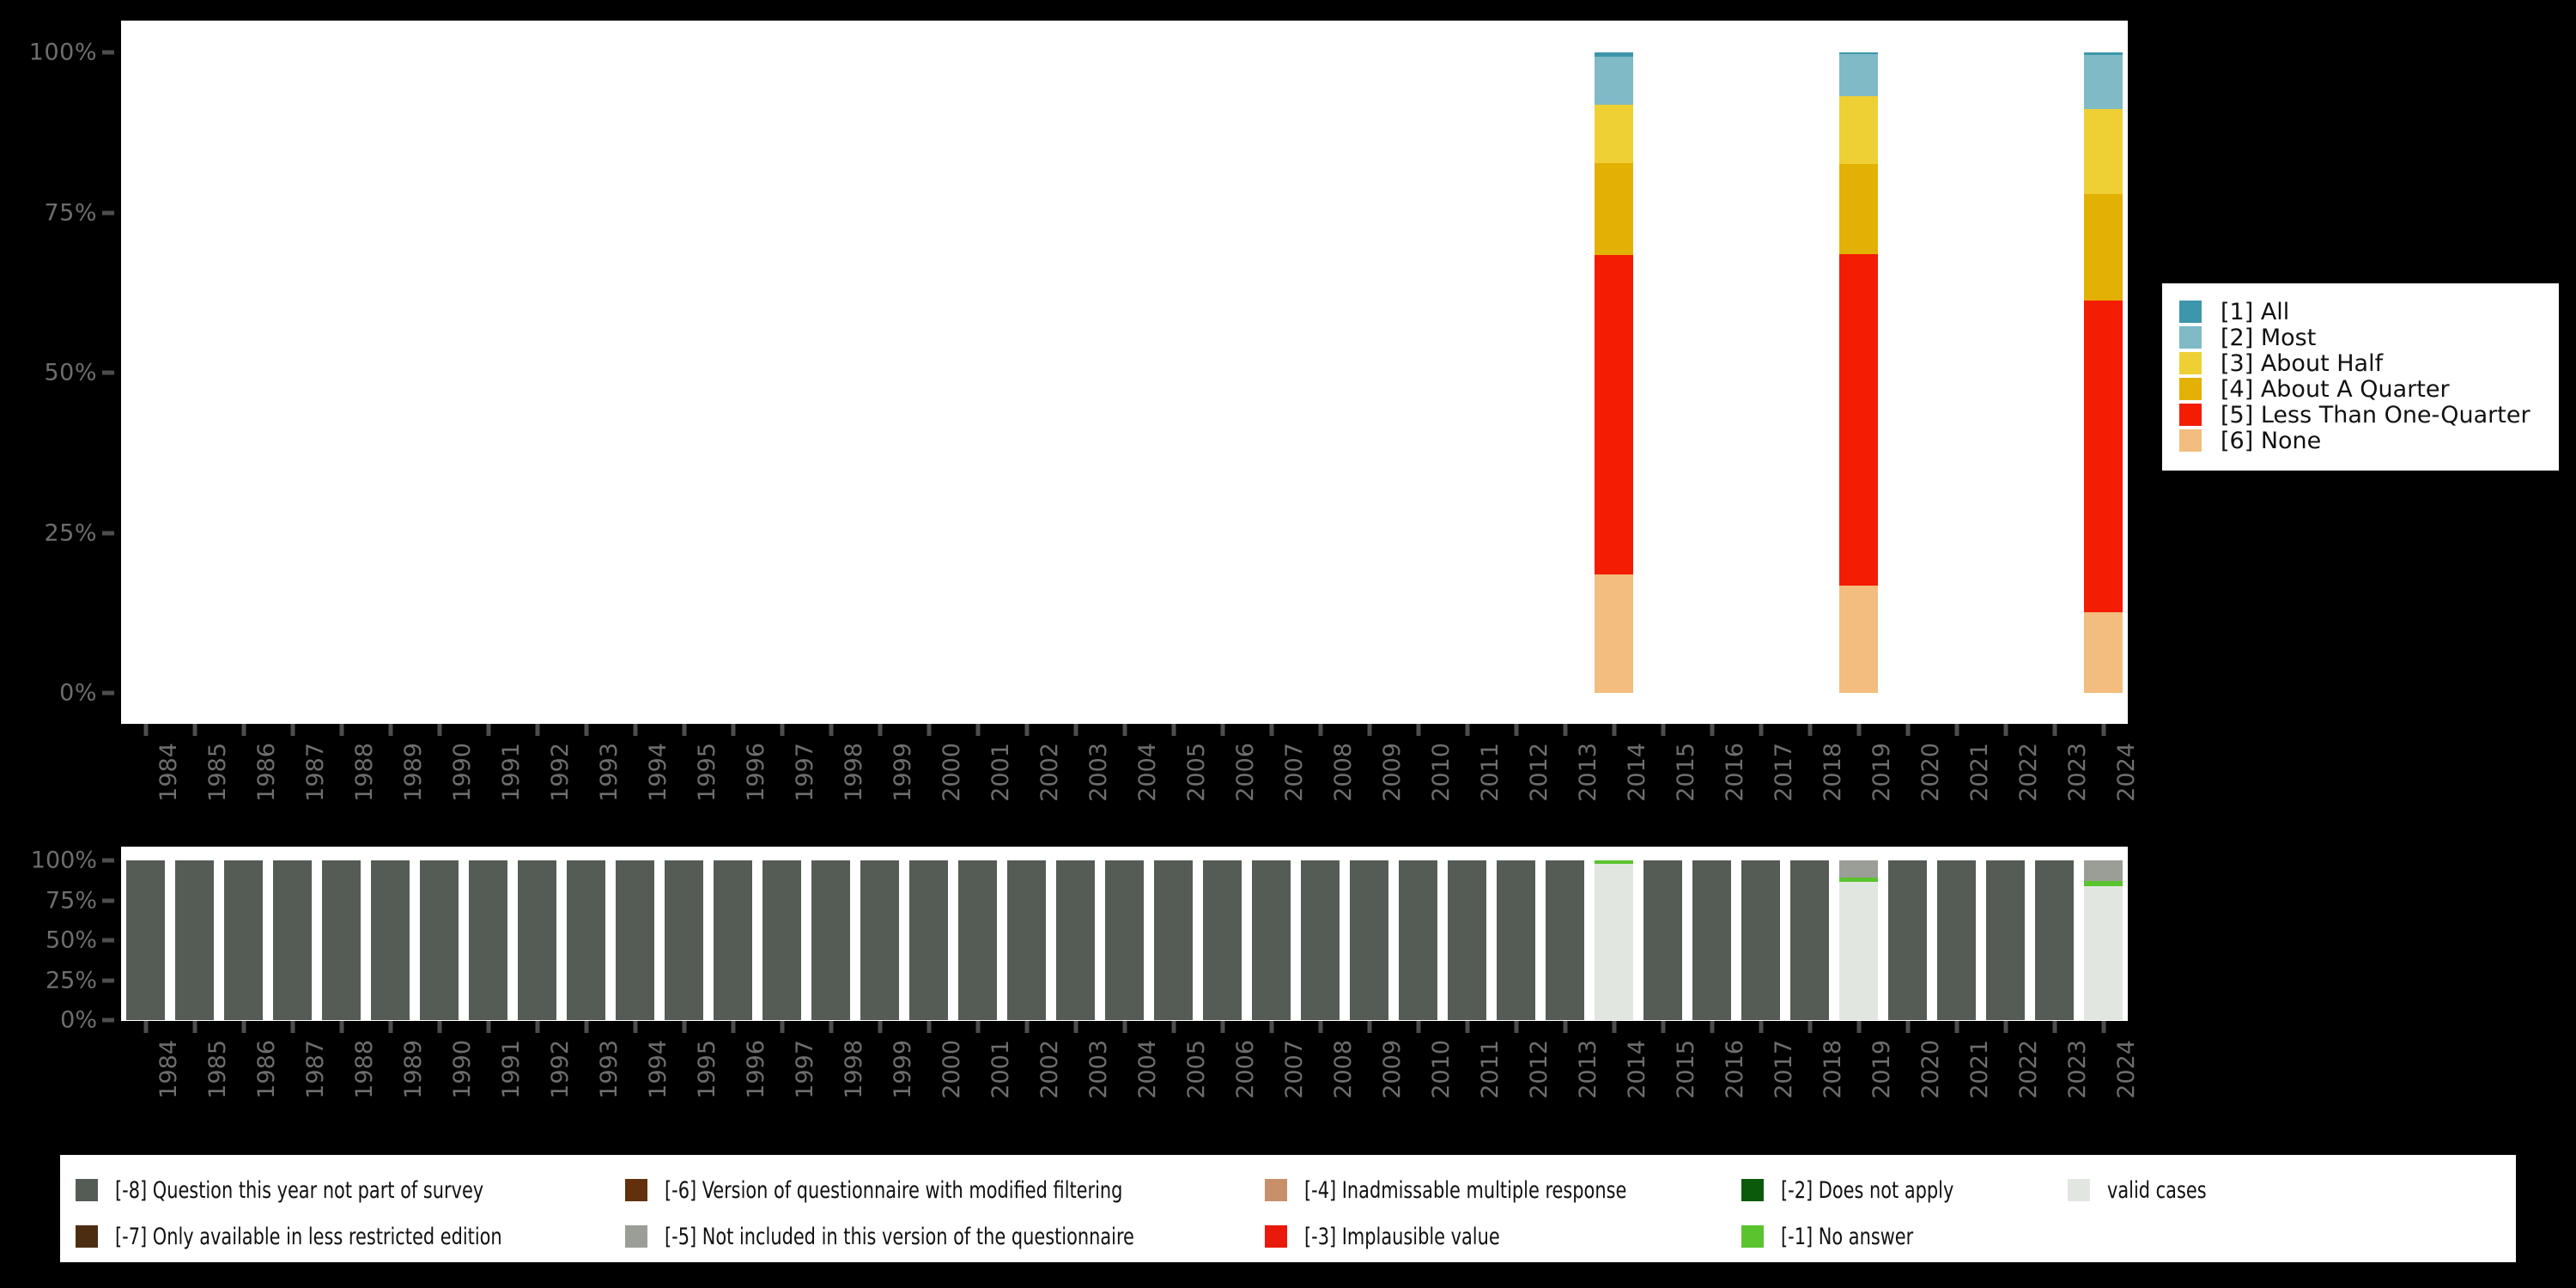  Describe the element at coordinates (364, 1069) in the screenshot. I see `availability-x-tick-label: 1988` at that location.